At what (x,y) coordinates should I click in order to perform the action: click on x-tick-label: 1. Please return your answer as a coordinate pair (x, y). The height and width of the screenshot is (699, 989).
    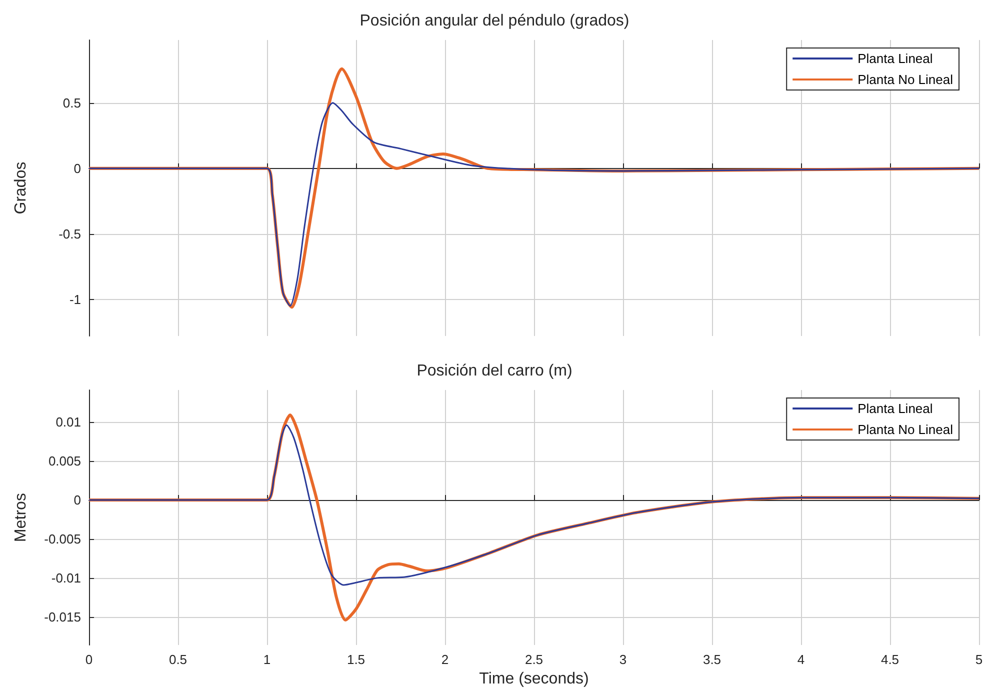
    Looking at the image, I should click on (267, 659).